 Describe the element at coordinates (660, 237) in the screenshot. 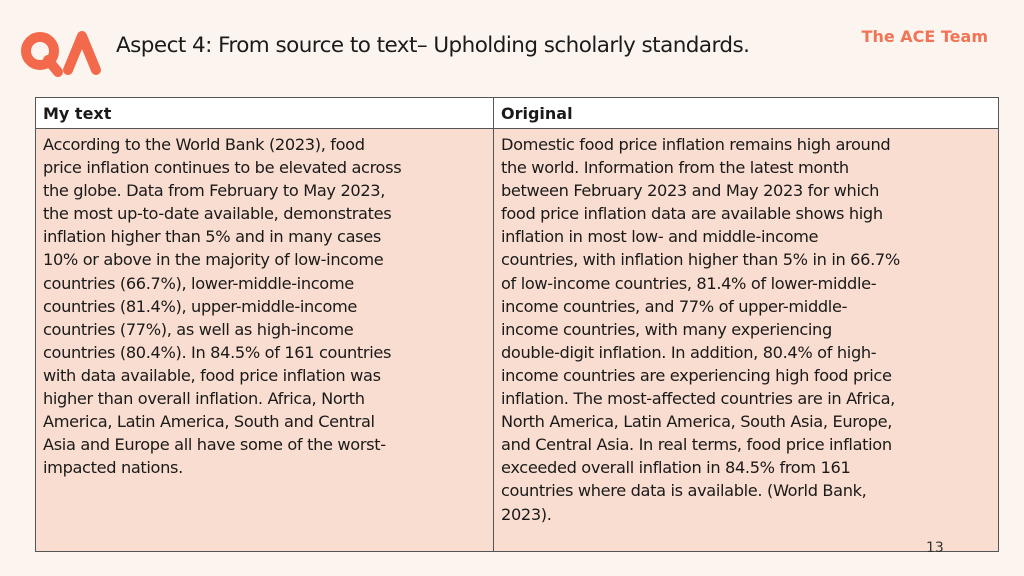

I see `original-line: inflation in most low- and middle-income` at that location.